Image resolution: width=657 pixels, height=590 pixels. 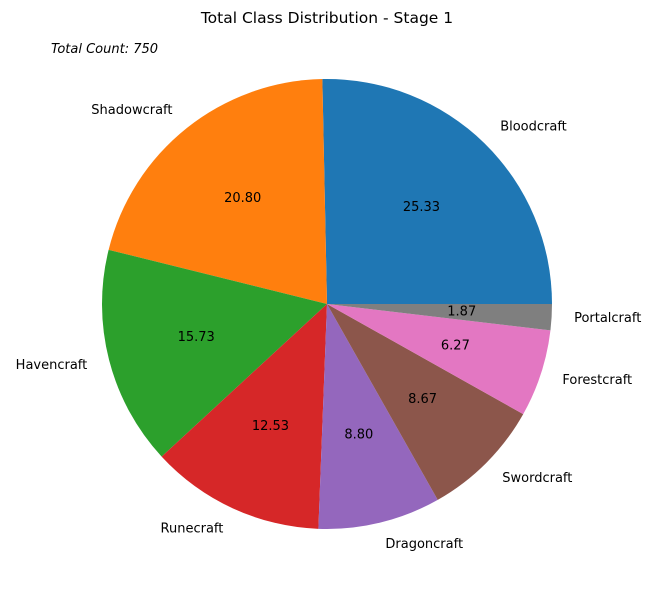 I want to click on slice-value-bloodcraft: 25.33, so click(x=421, y=207).